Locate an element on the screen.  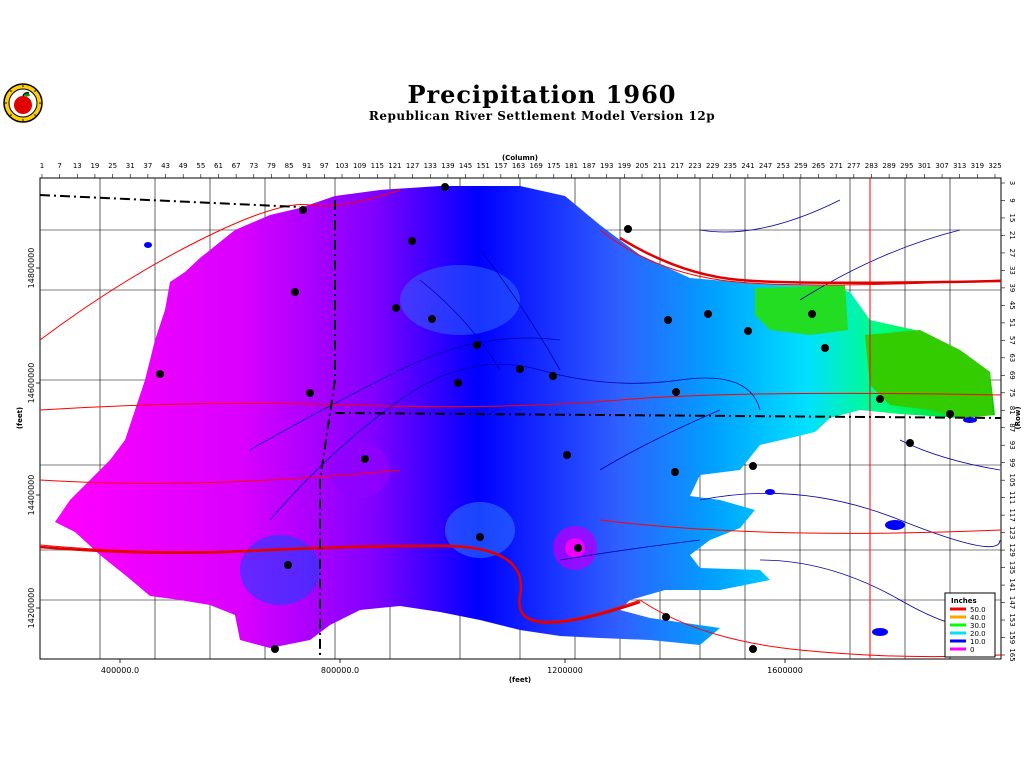
legend-title: Inches is located at coordinates (964, 601).